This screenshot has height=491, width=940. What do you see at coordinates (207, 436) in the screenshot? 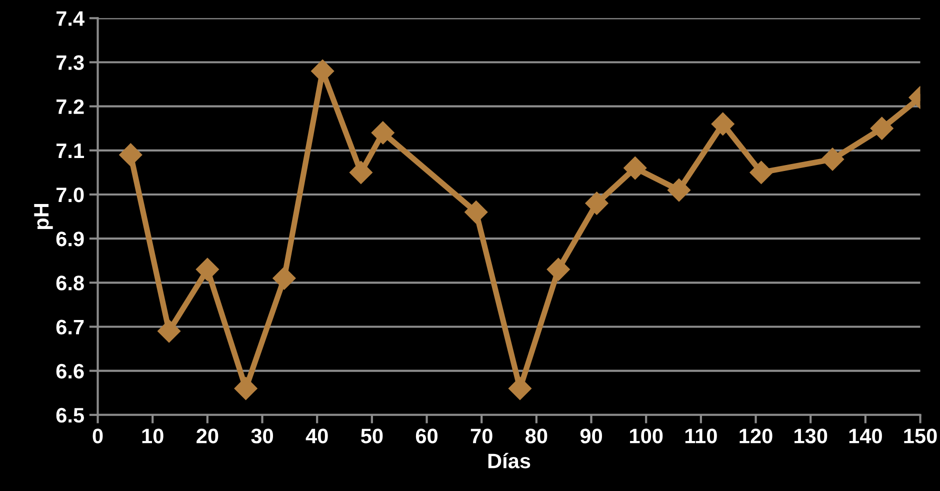
I see `x-tick-label: 20` at bounding box center [207, 436].